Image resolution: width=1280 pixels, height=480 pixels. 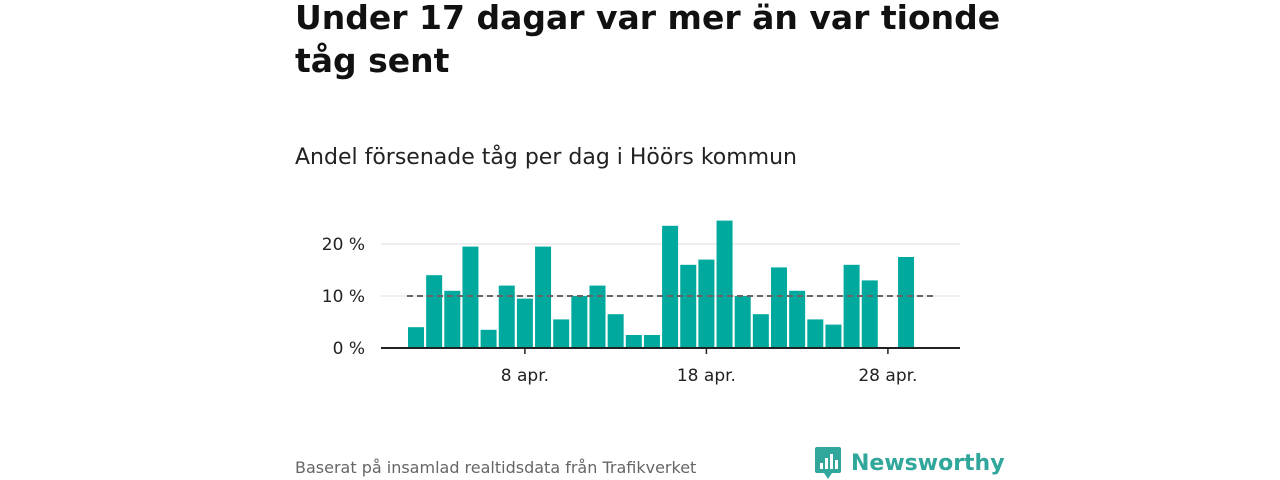 I want to click on newsworthy-bar-chart-logo-icon, so click(x=828, y=463).